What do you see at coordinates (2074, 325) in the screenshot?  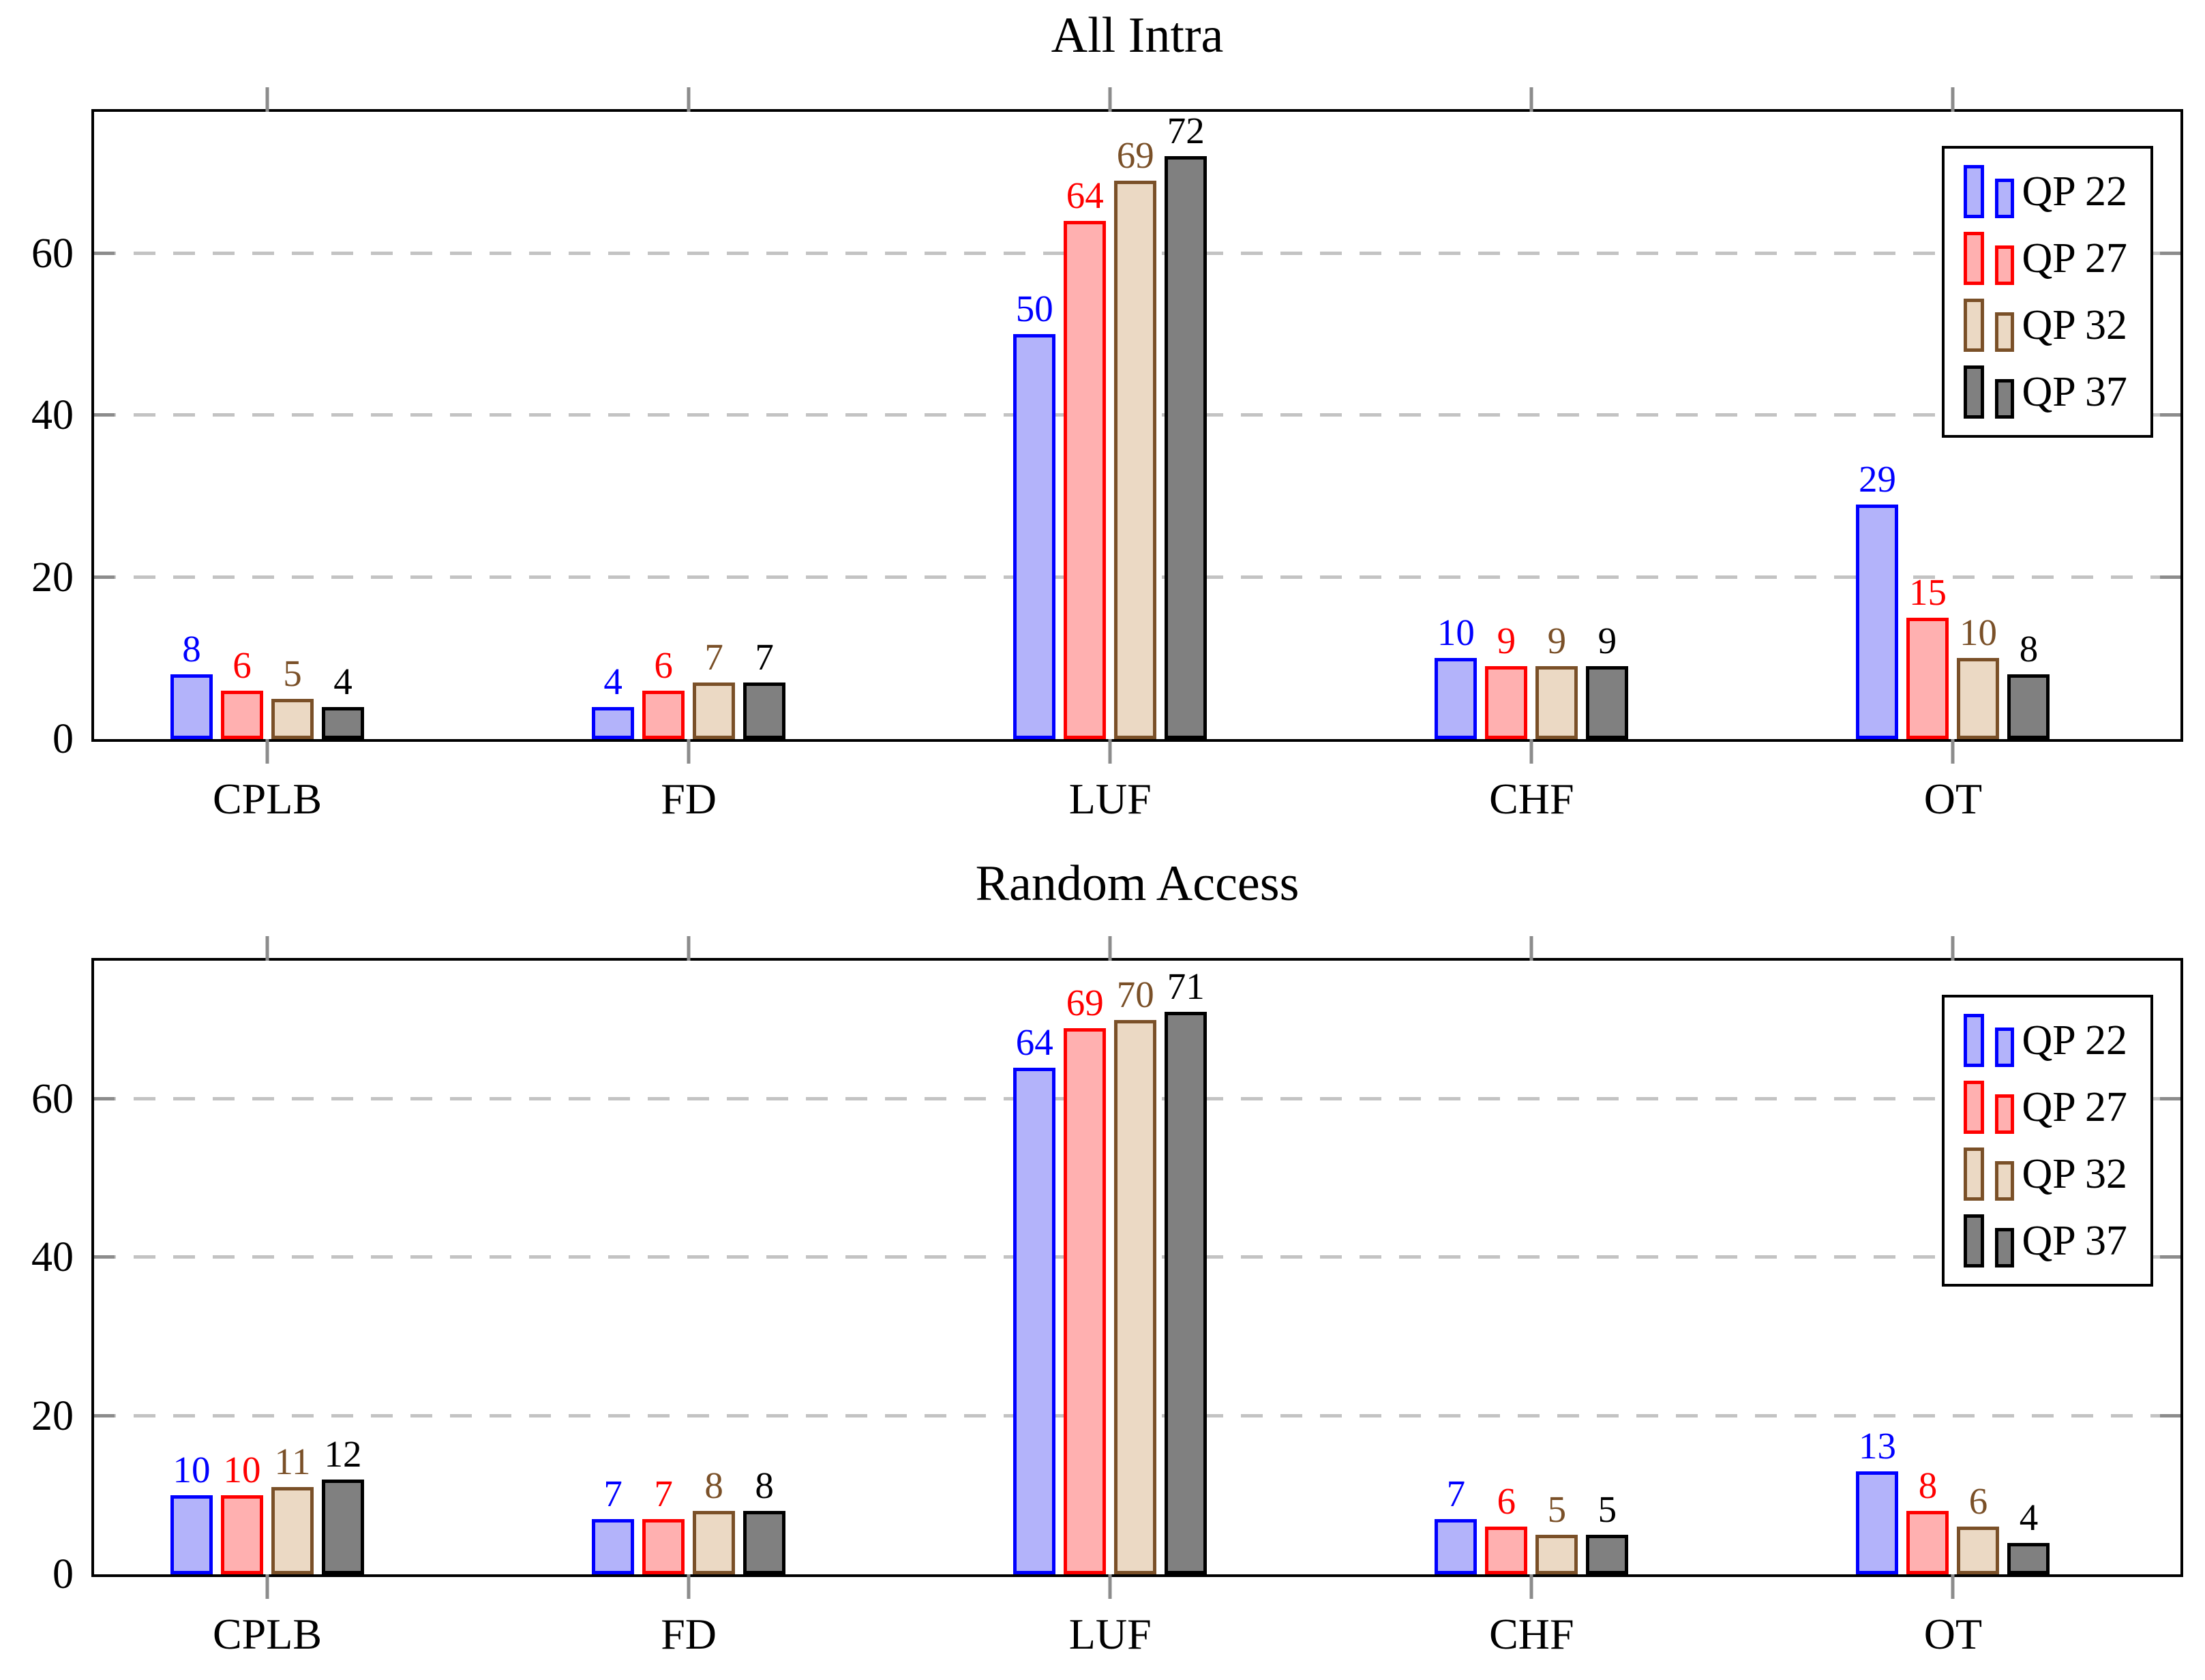 I see `legend-entry-label: QP 32` at bounding box center [2074, 325].